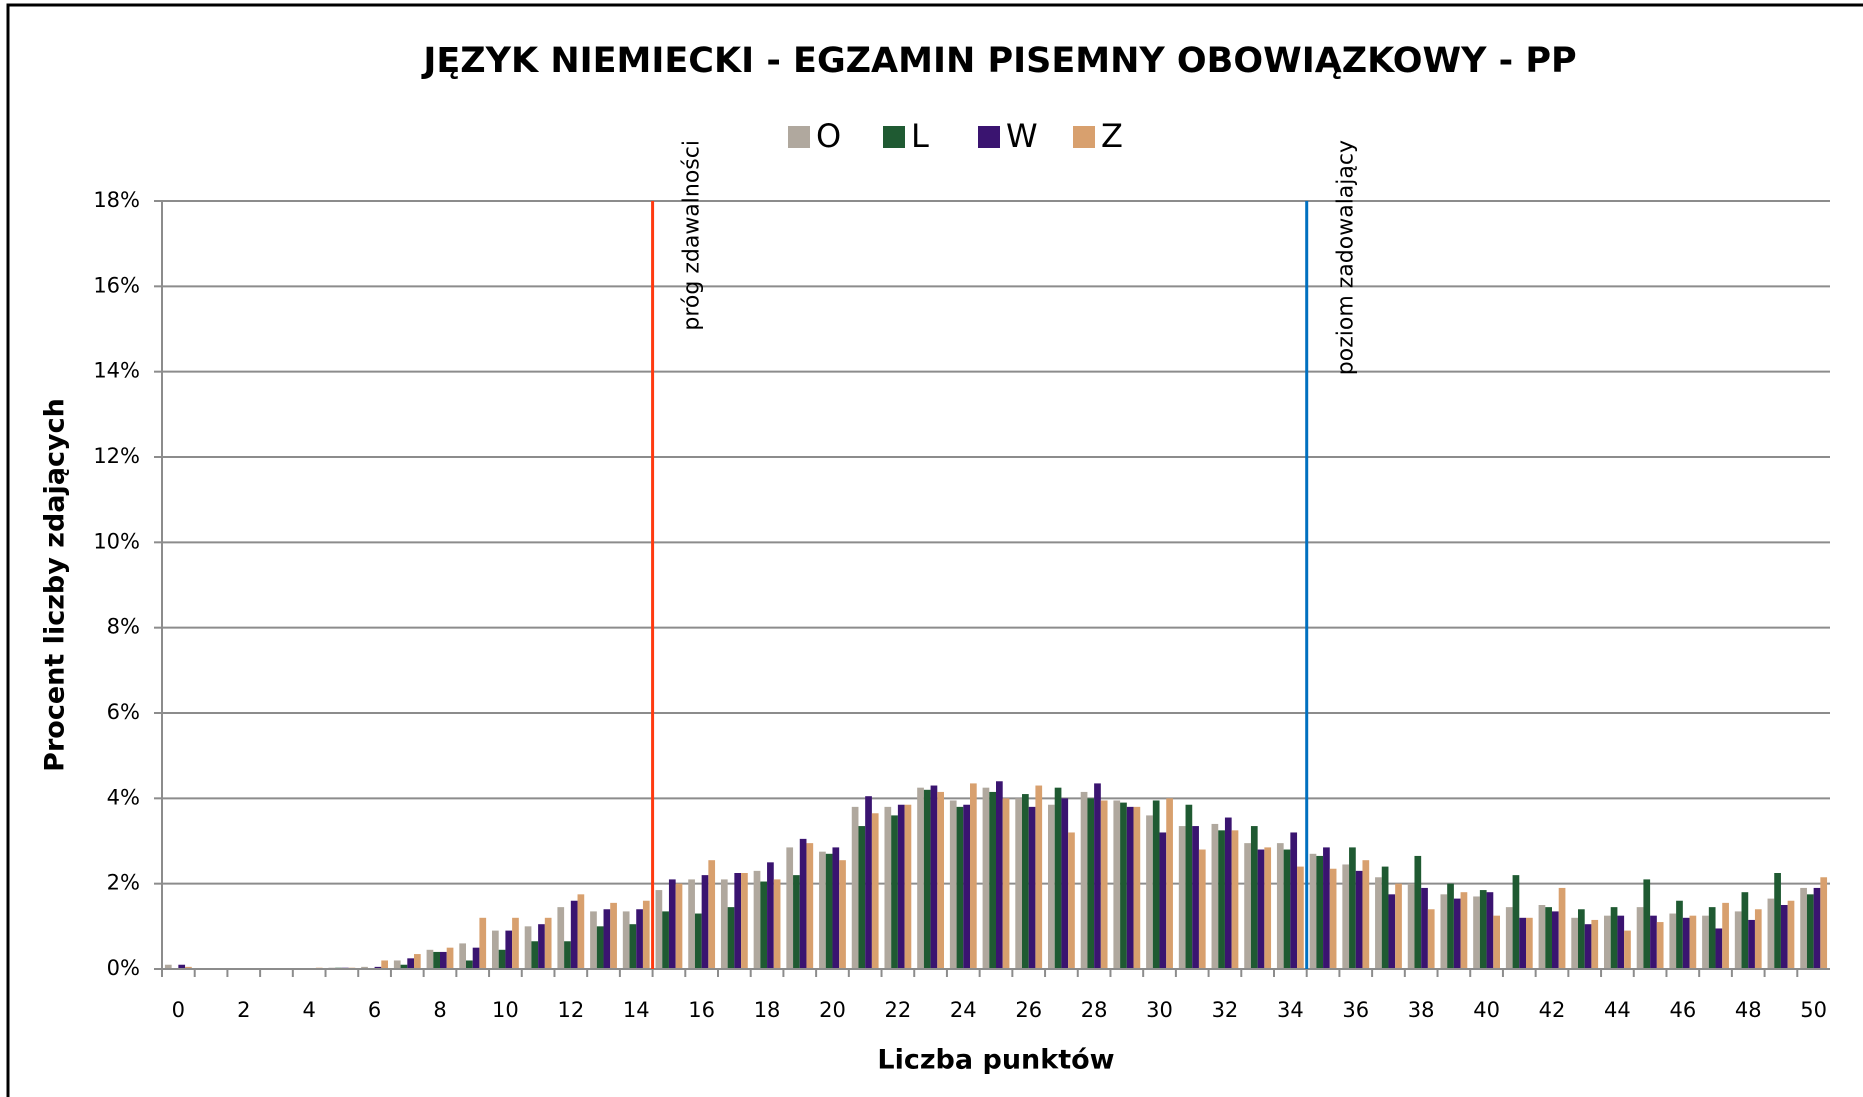 This screenshot has width=1863, height=1097. Describe the element at coordinates (123, 712) in the screenshot. I see `y-tick-label: 6%` at that location.